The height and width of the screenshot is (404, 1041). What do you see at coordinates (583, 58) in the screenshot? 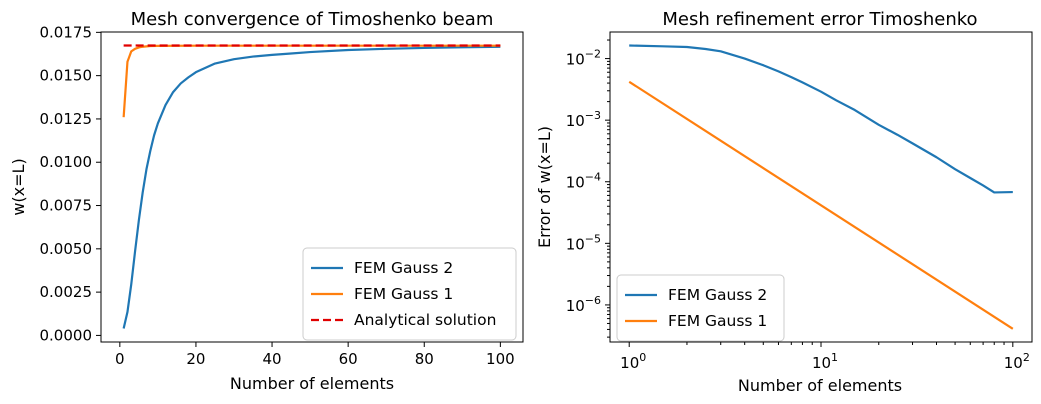
I see `tick-label: 10⁻²` at bounding box center [583, 58].